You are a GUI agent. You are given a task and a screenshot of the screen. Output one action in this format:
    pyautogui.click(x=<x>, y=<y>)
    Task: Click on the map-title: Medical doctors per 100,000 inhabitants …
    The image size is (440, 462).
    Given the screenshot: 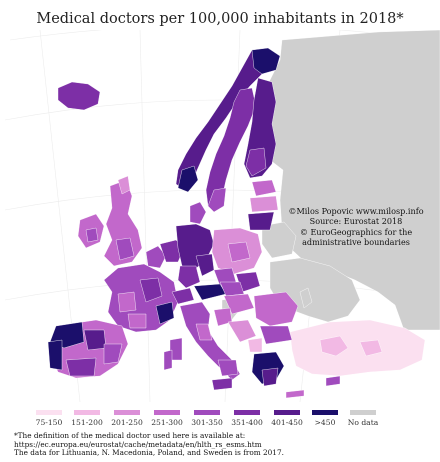 What is the action you would take?
    pyautogui.click(x=220, y=19)
    